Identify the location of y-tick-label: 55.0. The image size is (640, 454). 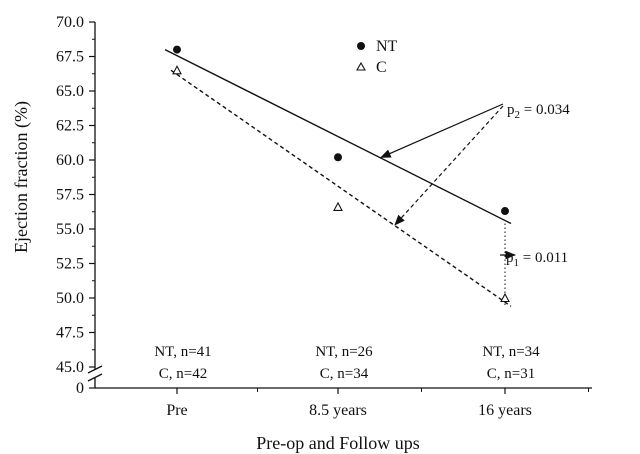
(70, 229).